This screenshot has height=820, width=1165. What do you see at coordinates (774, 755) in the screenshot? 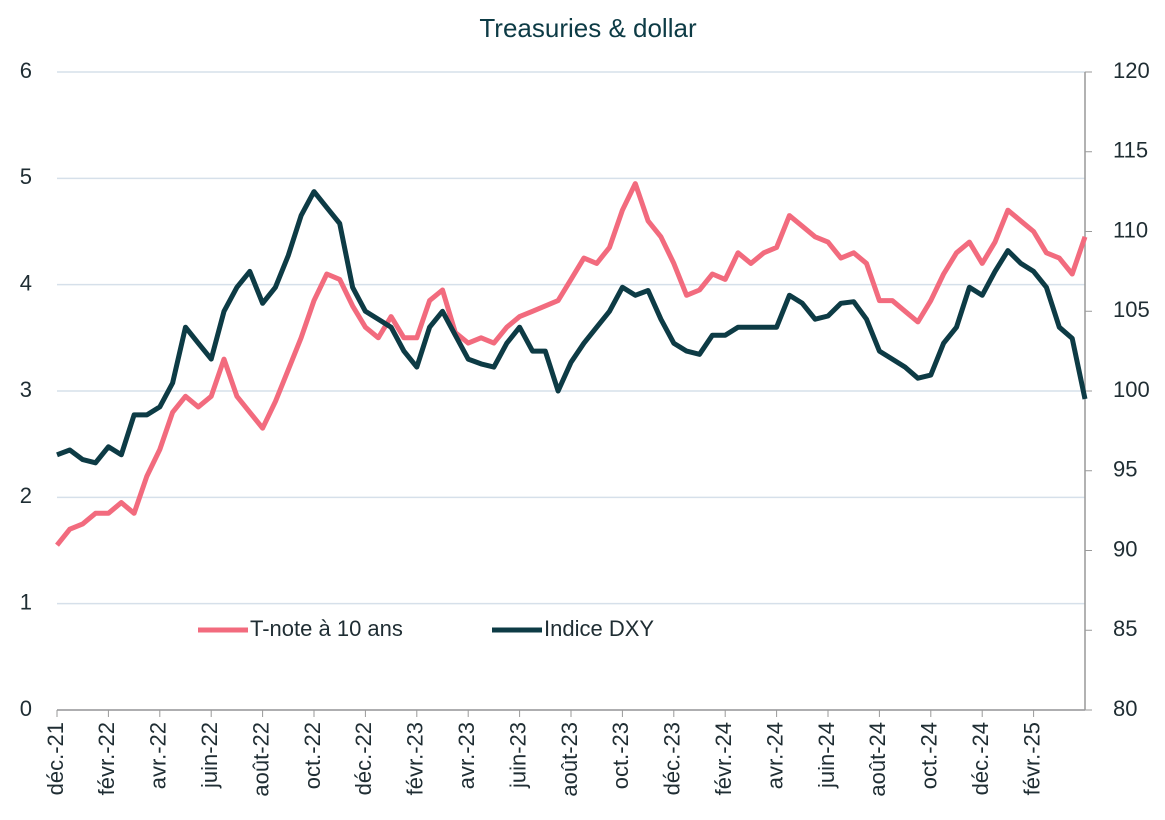
I see `x-tick-label: avr.-24` at bounding box center [774, 755].